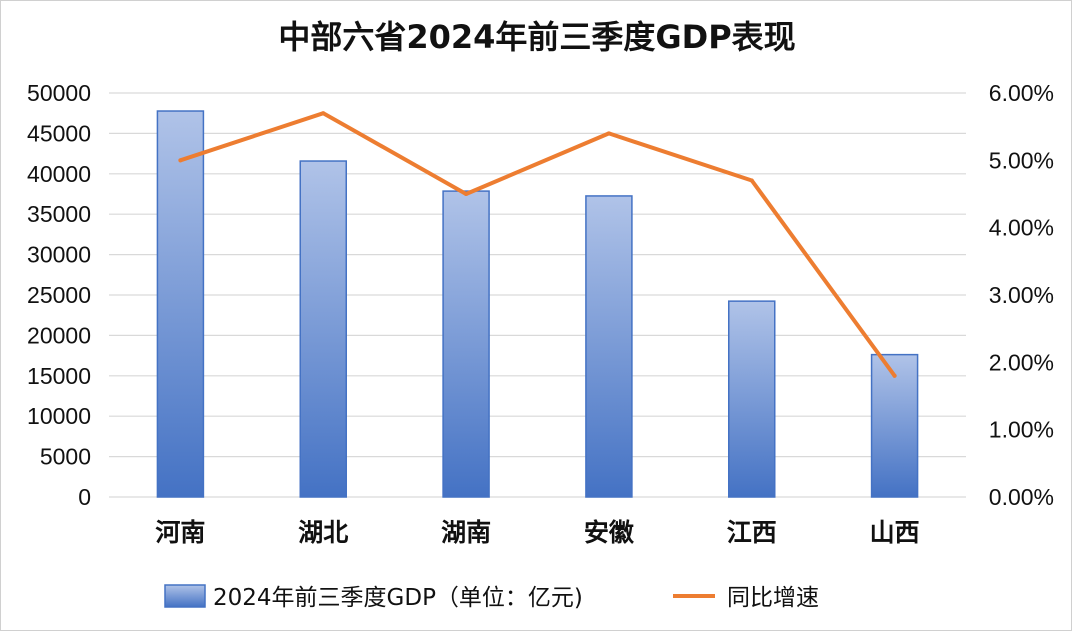  Describe the element at coordinates (1021, 228) in the screenshot. I see `right-tick-label: 4.00%` at that location.